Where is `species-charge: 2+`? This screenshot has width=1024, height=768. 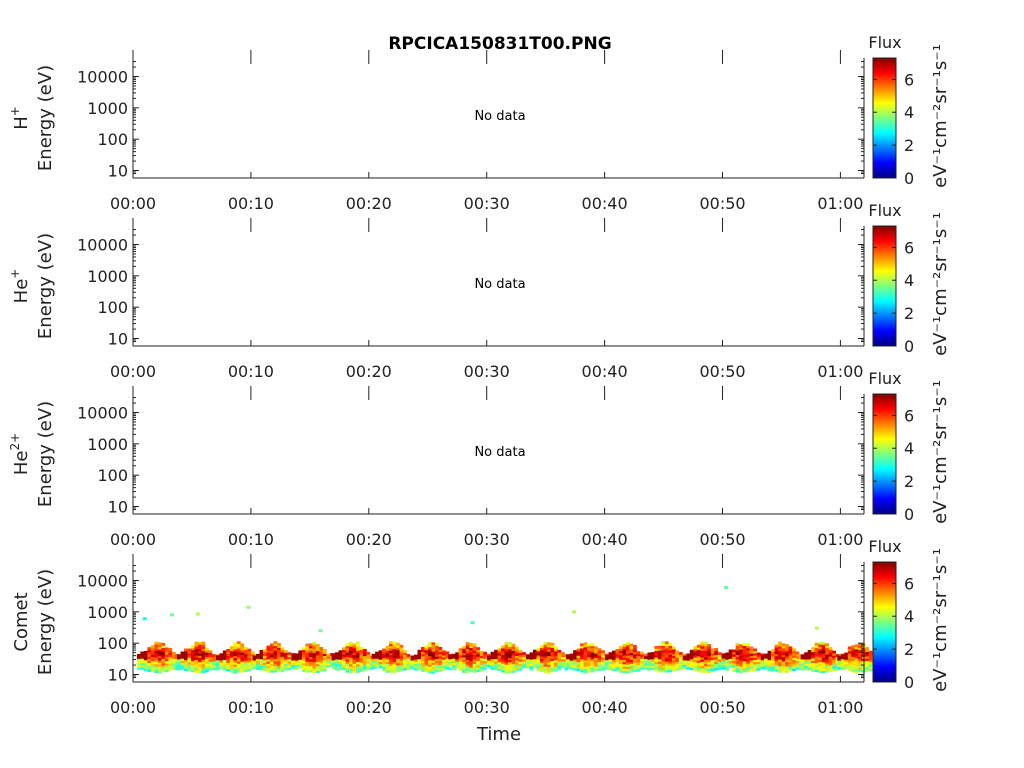
species-charge: 2+ is located at coordinates (15, 442).